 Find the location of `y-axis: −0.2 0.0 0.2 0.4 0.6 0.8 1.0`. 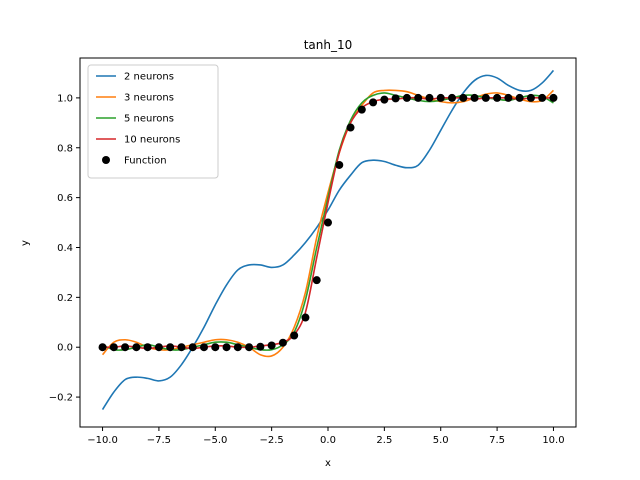

y-axis: −0.2 0.0 0.2 0.4 0.6 0.8 1.0 is located at coordinates (64, 248).